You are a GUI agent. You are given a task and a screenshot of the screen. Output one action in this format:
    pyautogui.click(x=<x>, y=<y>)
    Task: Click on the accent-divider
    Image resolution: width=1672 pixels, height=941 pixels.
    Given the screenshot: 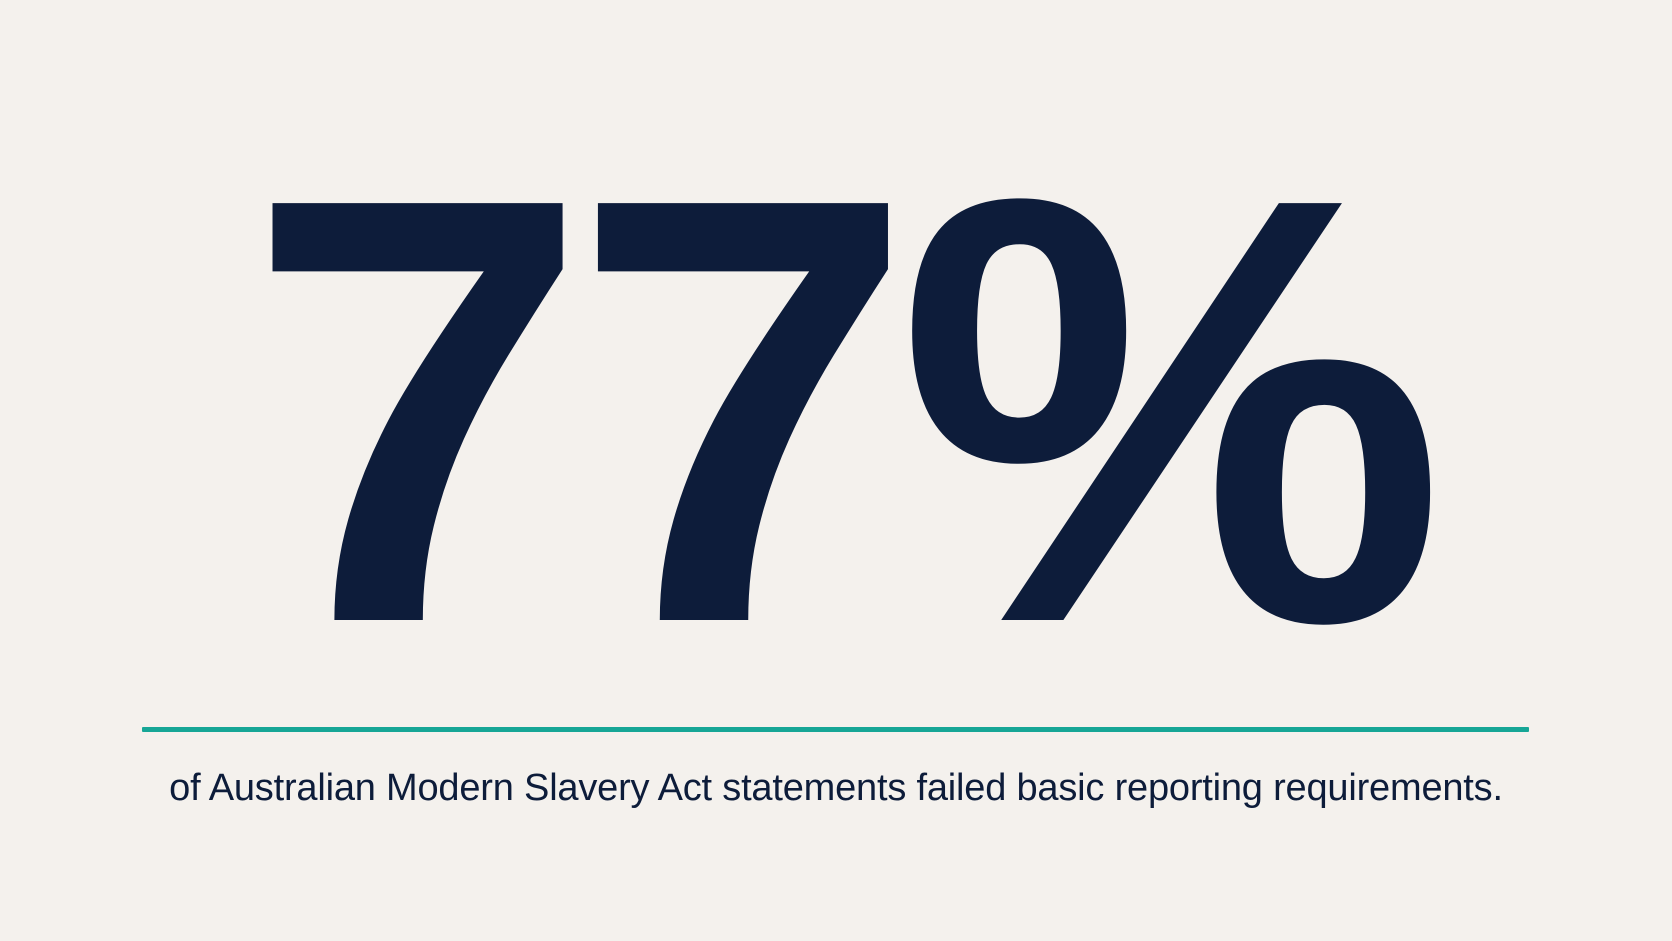 What is the action you would take?
    pyautogui.click(x=835, y=729)
    